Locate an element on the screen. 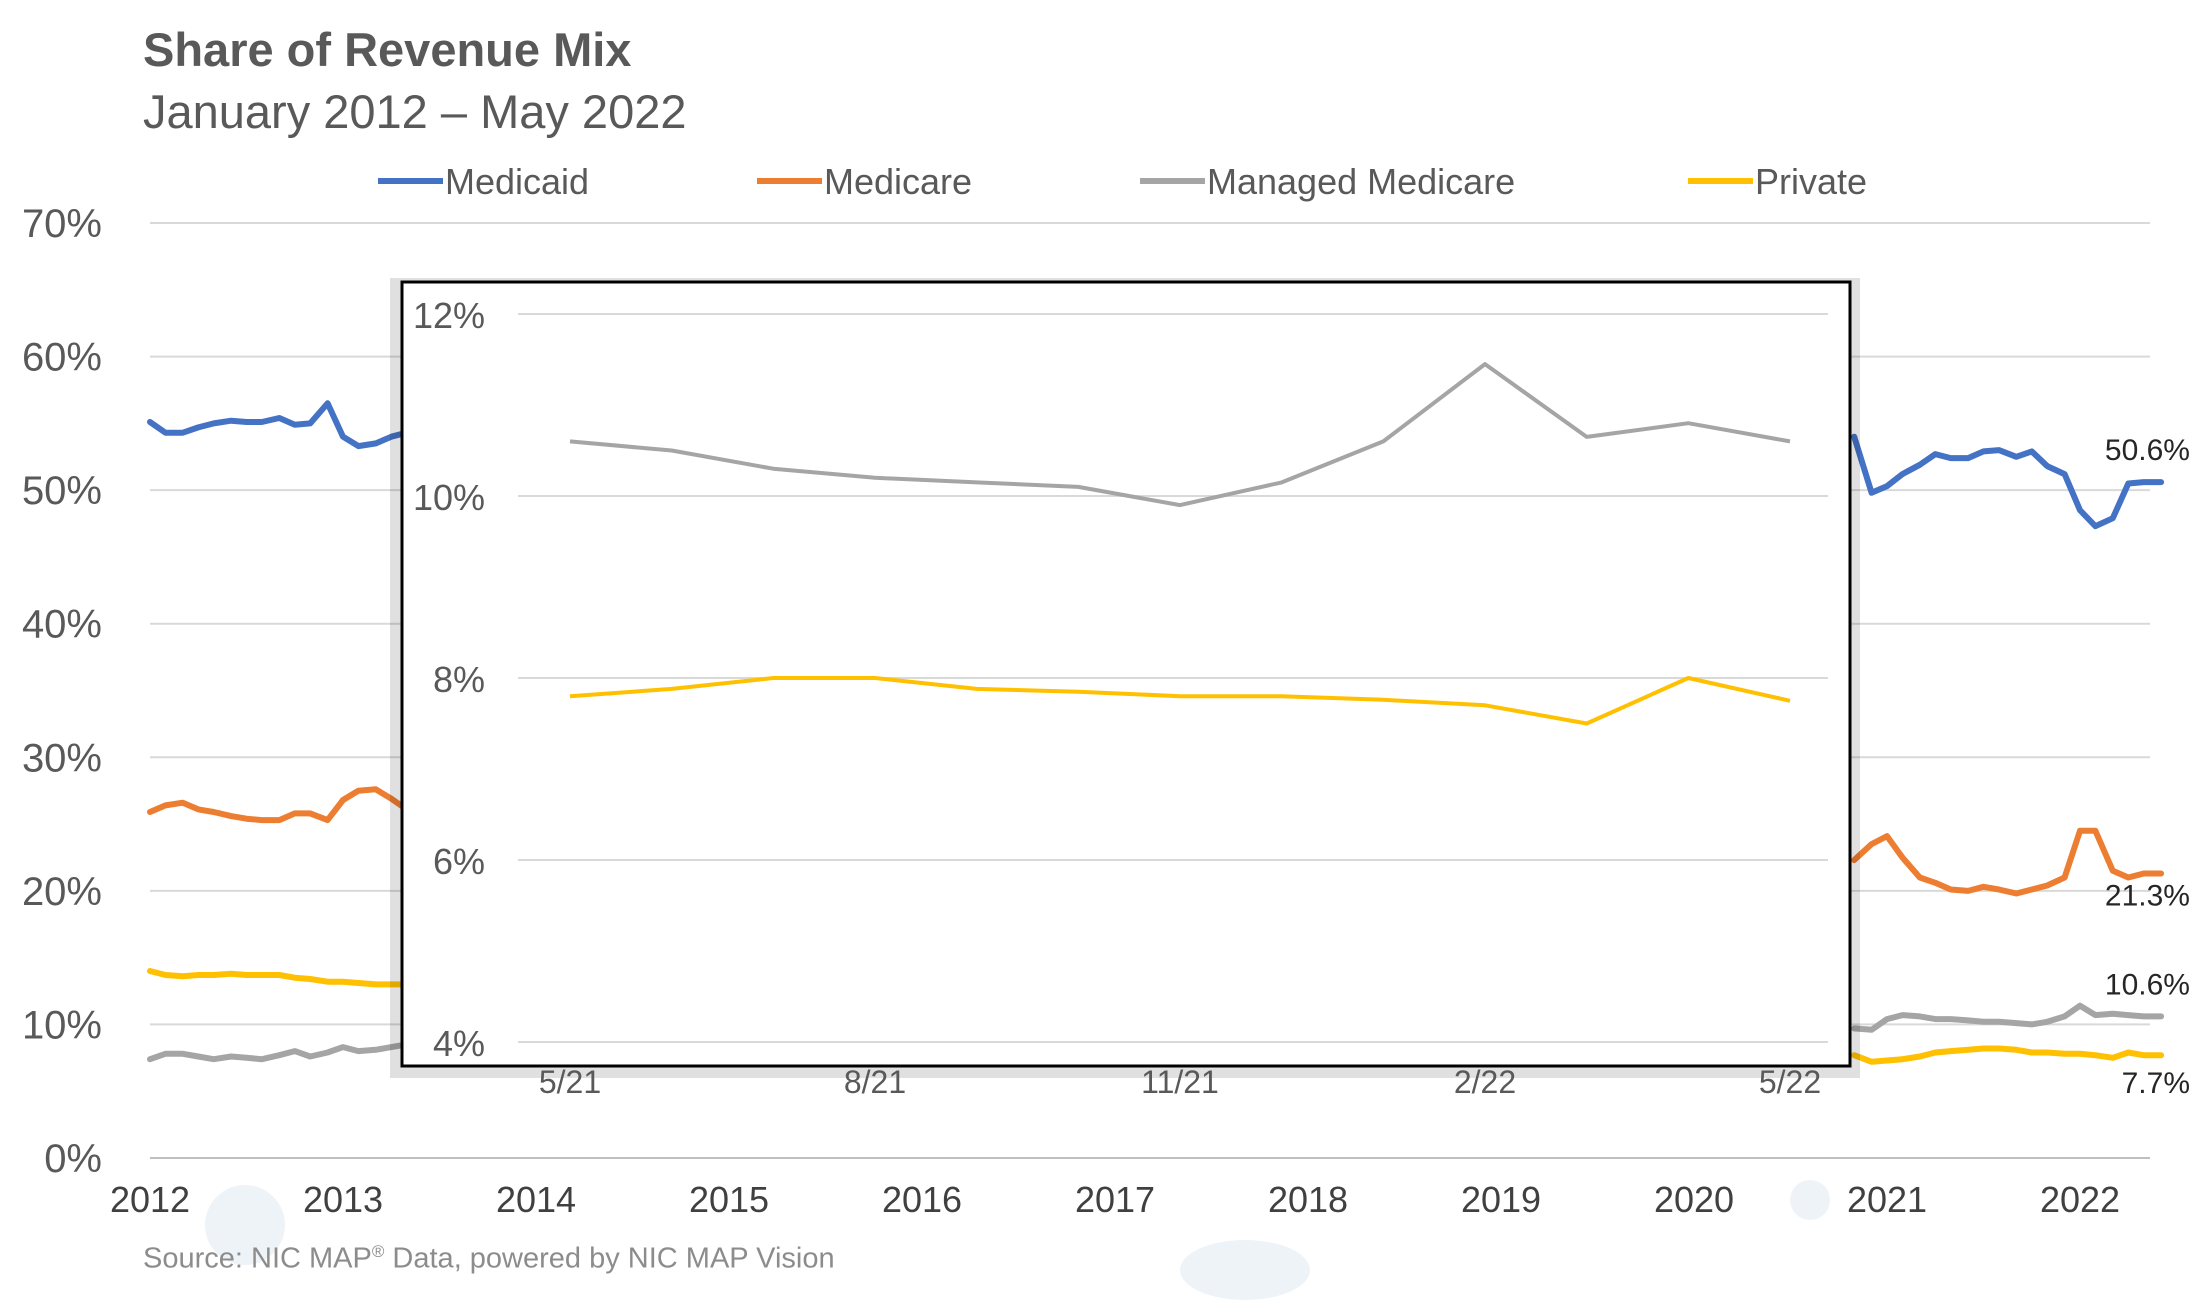  inset-y-tick-label: 8% is located at coordinates (459, 679).